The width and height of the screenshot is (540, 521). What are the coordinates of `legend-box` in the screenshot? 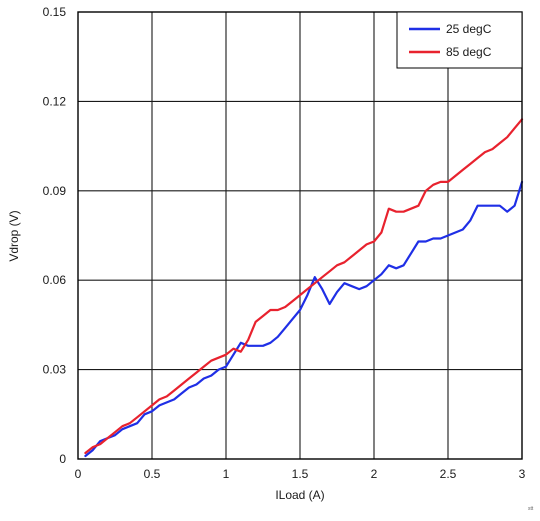 It's located at (459, 40).